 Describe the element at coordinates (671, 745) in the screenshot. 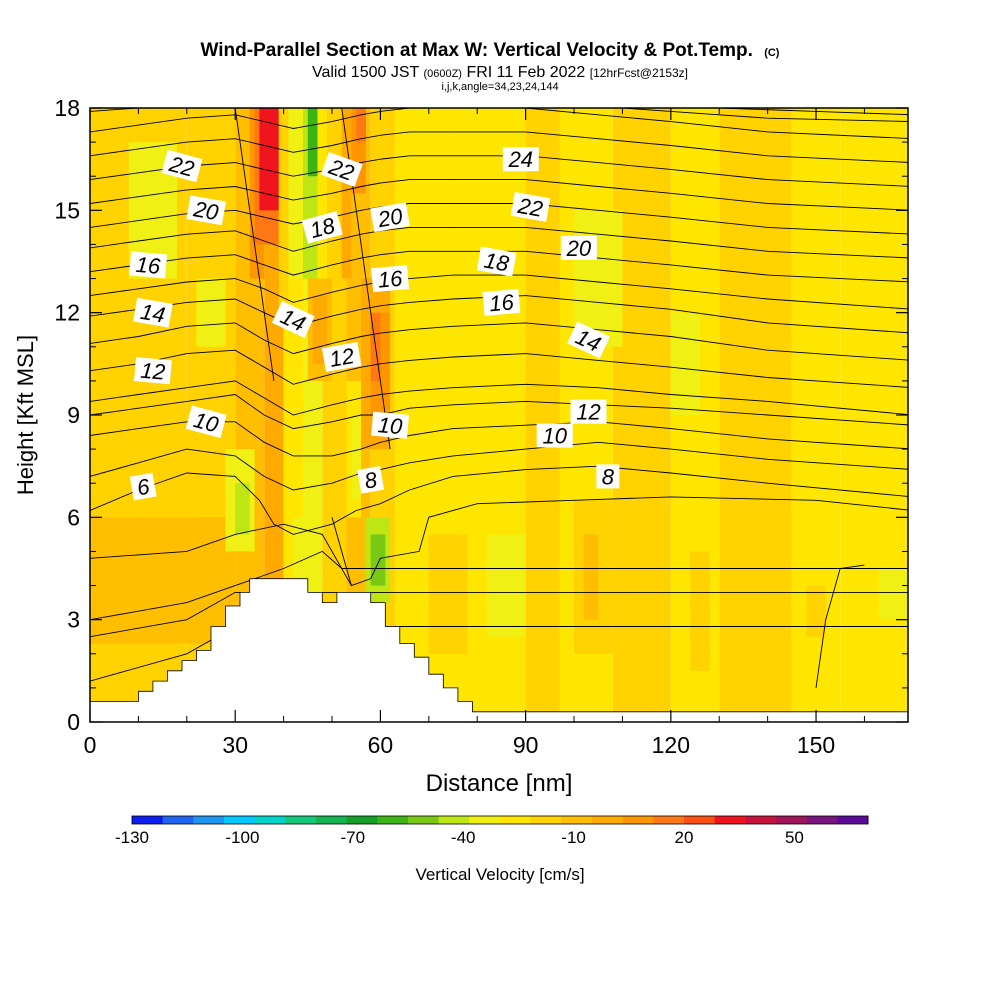

I see `x-tick-label: 120` at that location.